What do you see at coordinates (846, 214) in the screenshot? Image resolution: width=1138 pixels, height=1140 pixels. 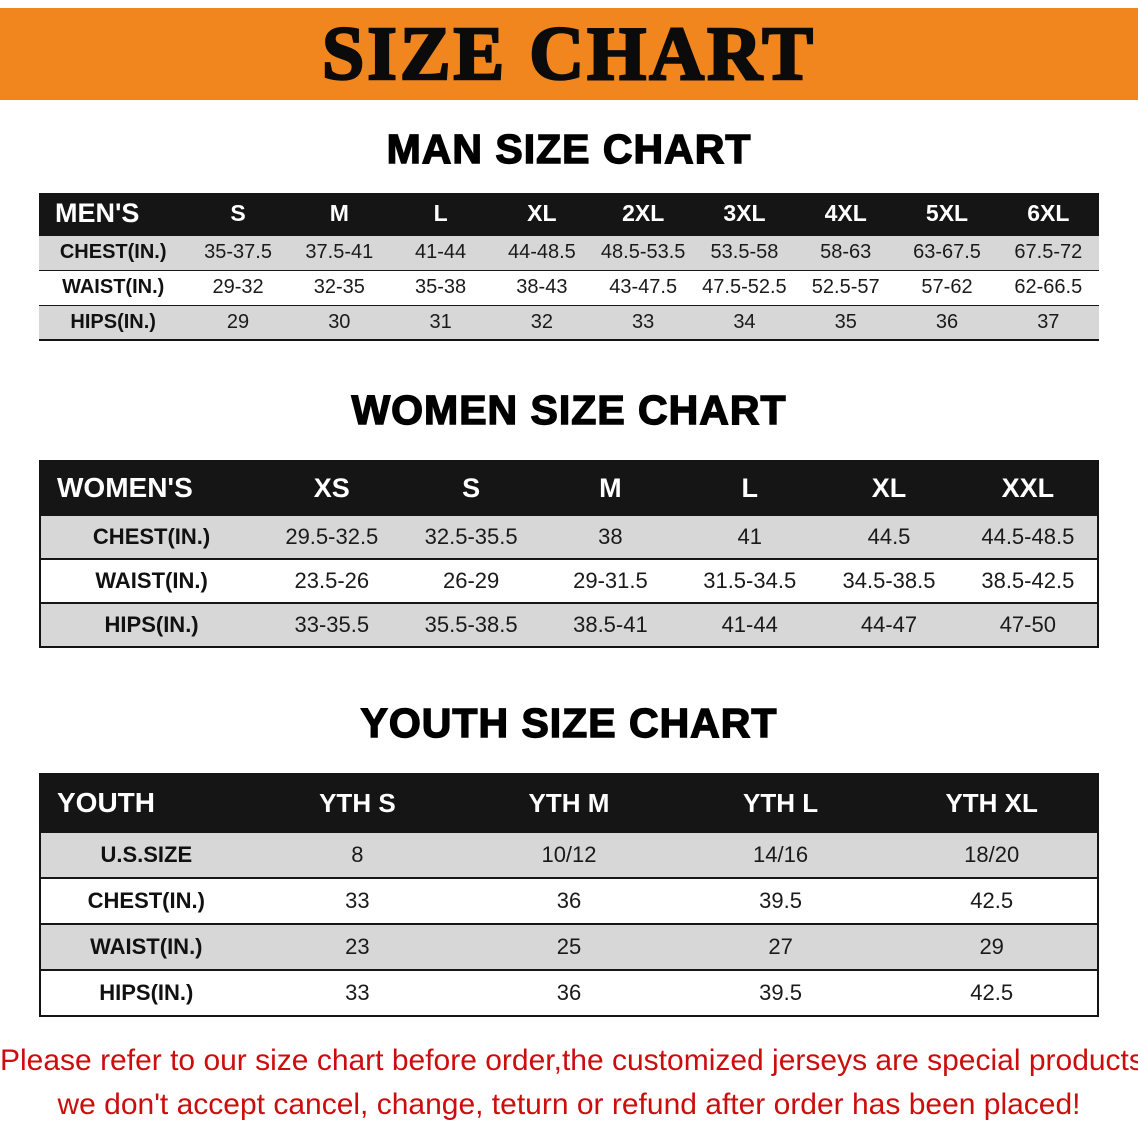 I see `column-header: 4XL` at bounding box center [846, 214].